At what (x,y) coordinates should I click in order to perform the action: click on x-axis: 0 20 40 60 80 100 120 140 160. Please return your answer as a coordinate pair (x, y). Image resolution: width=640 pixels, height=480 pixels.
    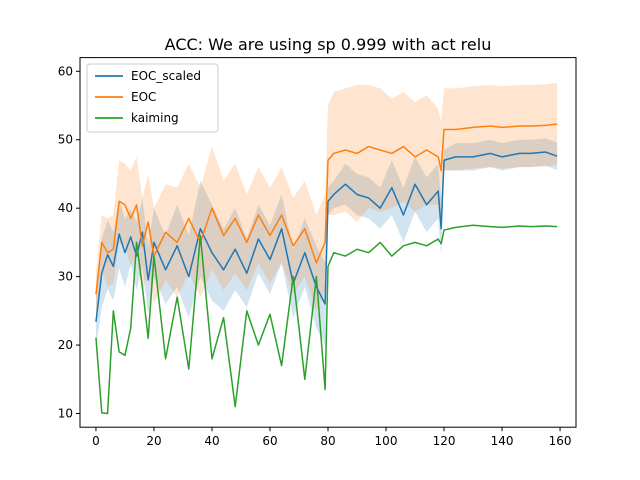
    Looking at the image, I should click on (331, 437).